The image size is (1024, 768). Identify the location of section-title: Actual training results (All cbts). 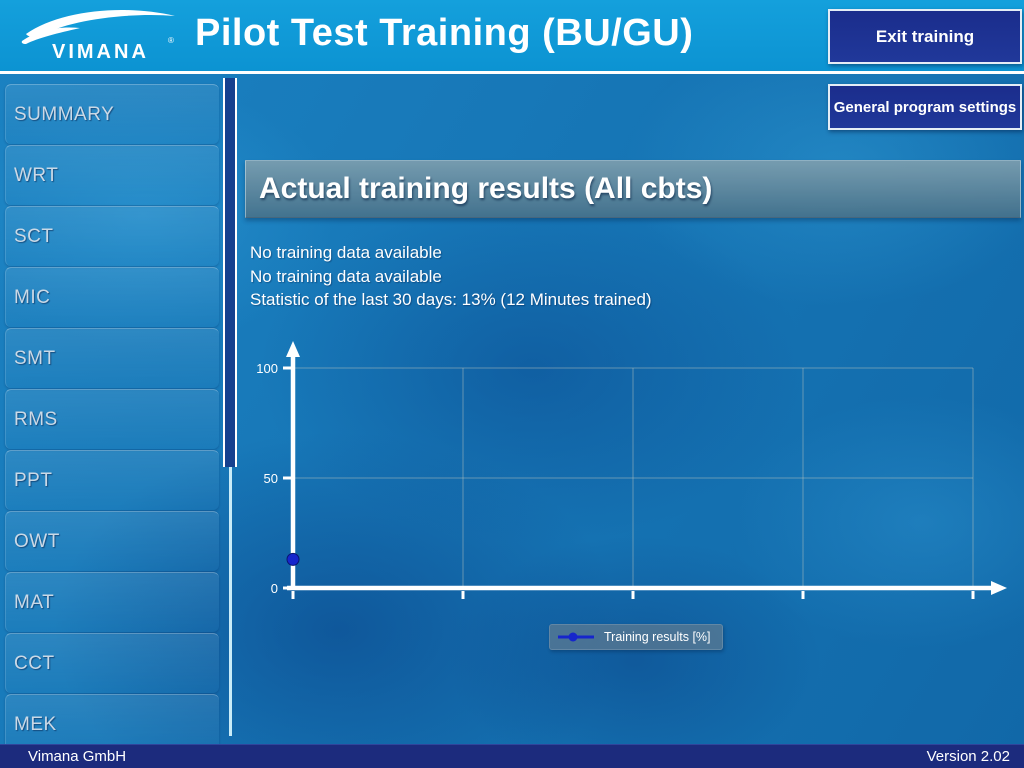
(486, 188).